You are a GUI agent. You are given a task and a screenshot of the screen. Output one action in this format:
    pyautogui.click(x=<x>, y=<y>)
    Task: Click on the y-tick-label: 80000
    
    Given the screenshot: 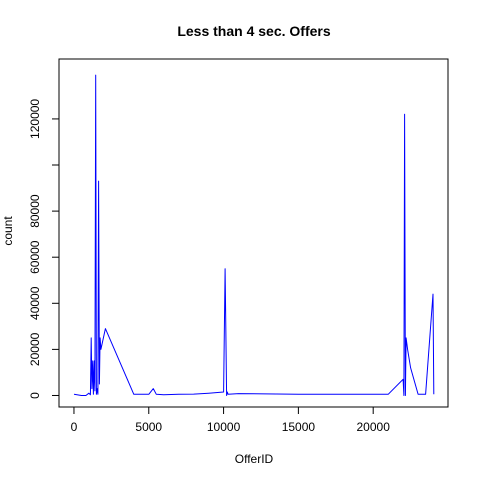 What is the action you would take?
    pyautogui.click(x=35, y=211)
    